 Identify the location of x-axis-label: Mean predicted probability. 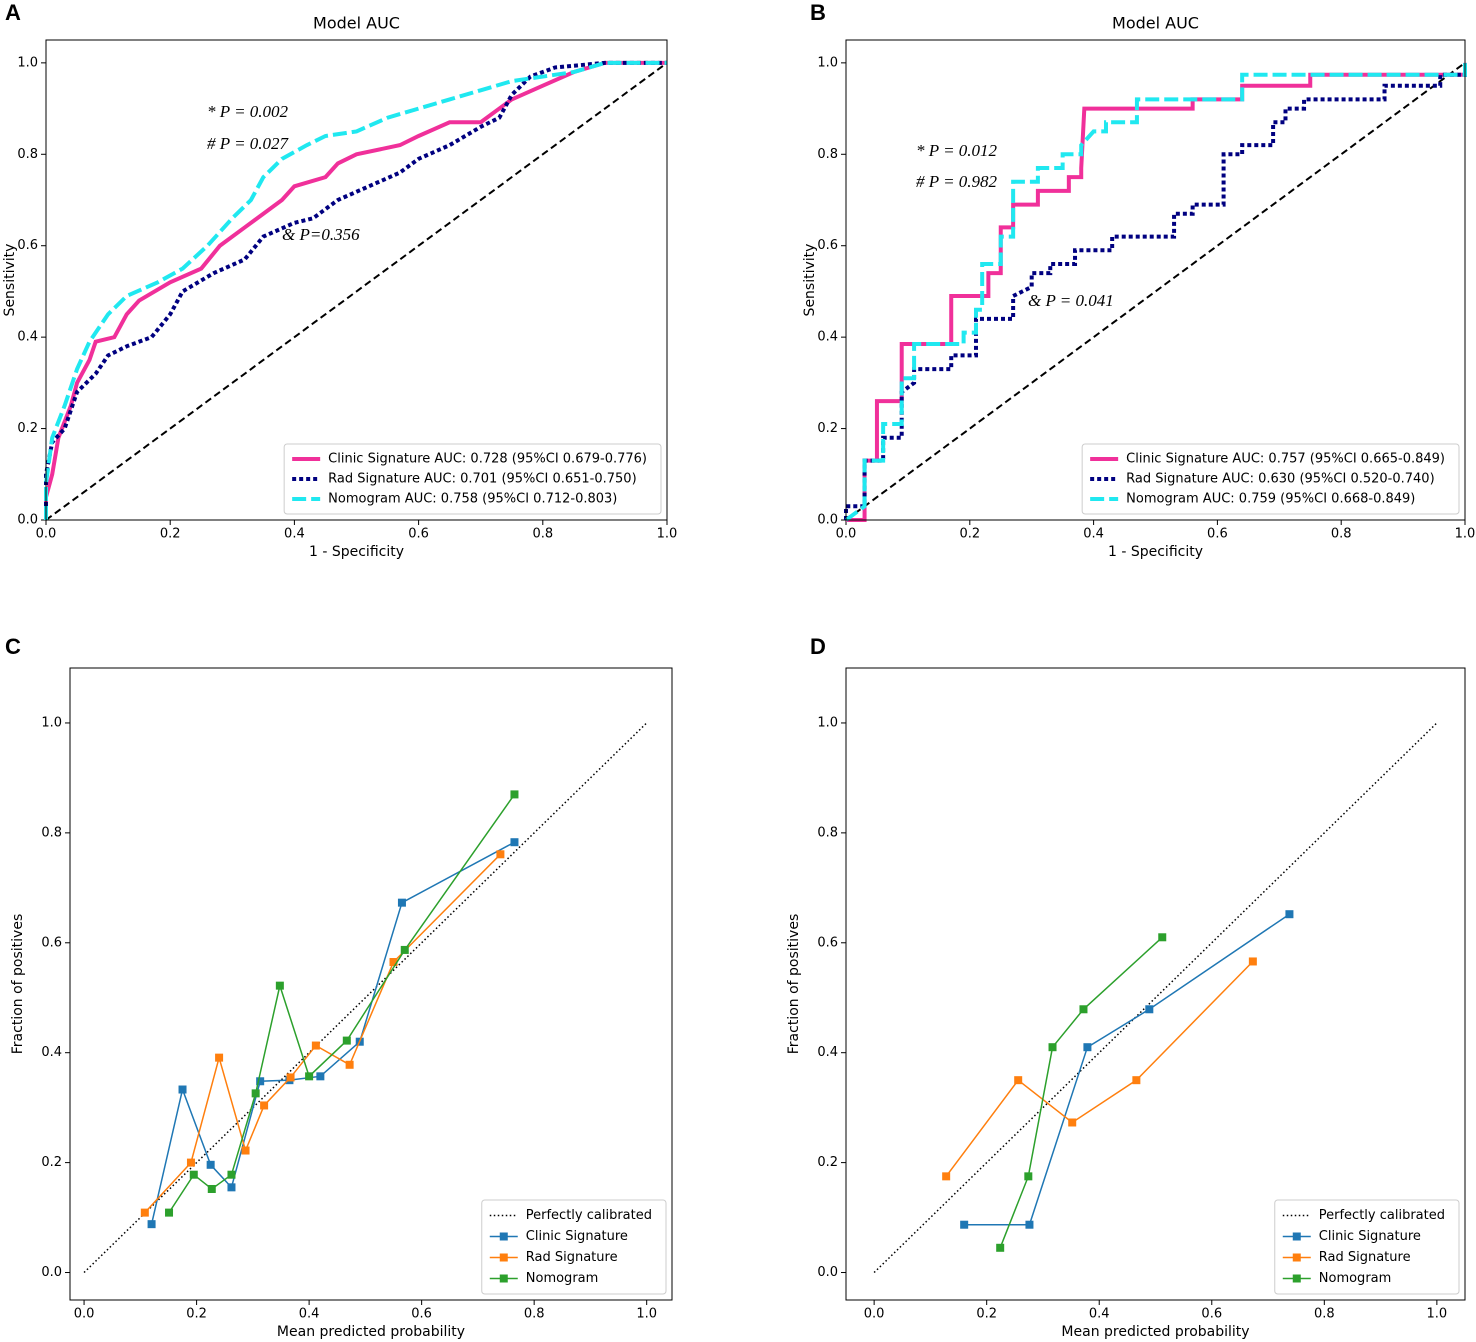
(1155, 1332).